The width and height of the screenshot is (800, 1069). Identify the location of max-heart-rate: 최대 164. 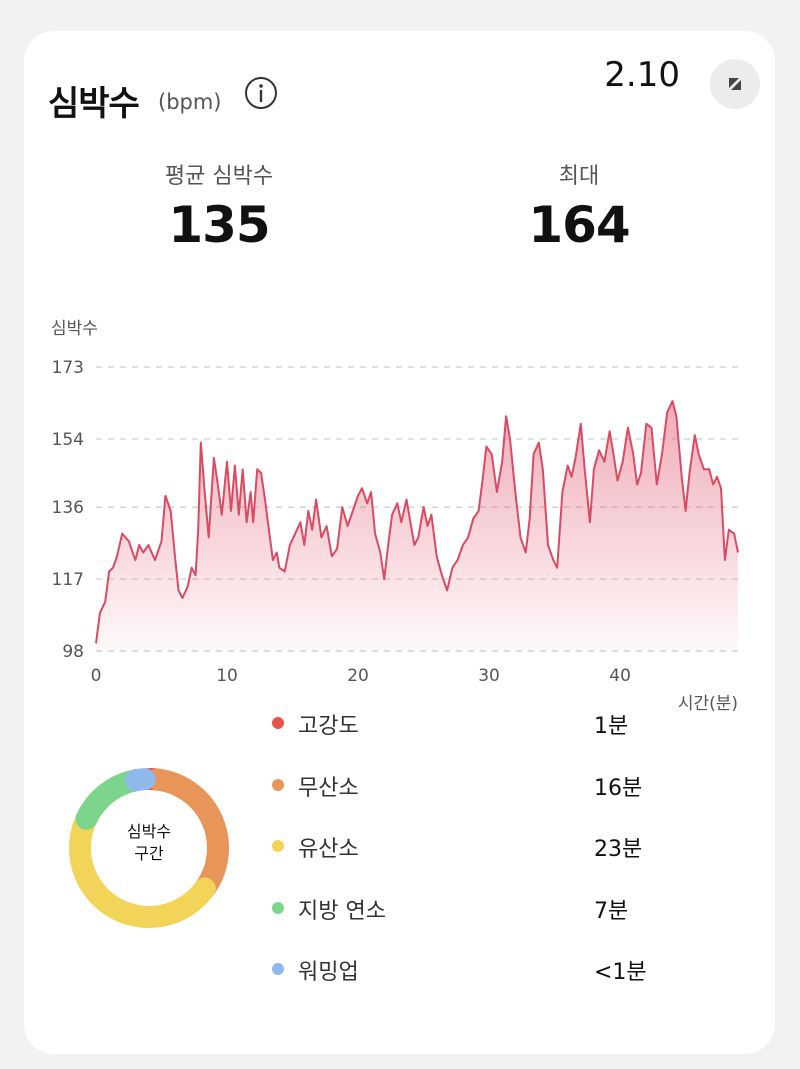
(579, 206).